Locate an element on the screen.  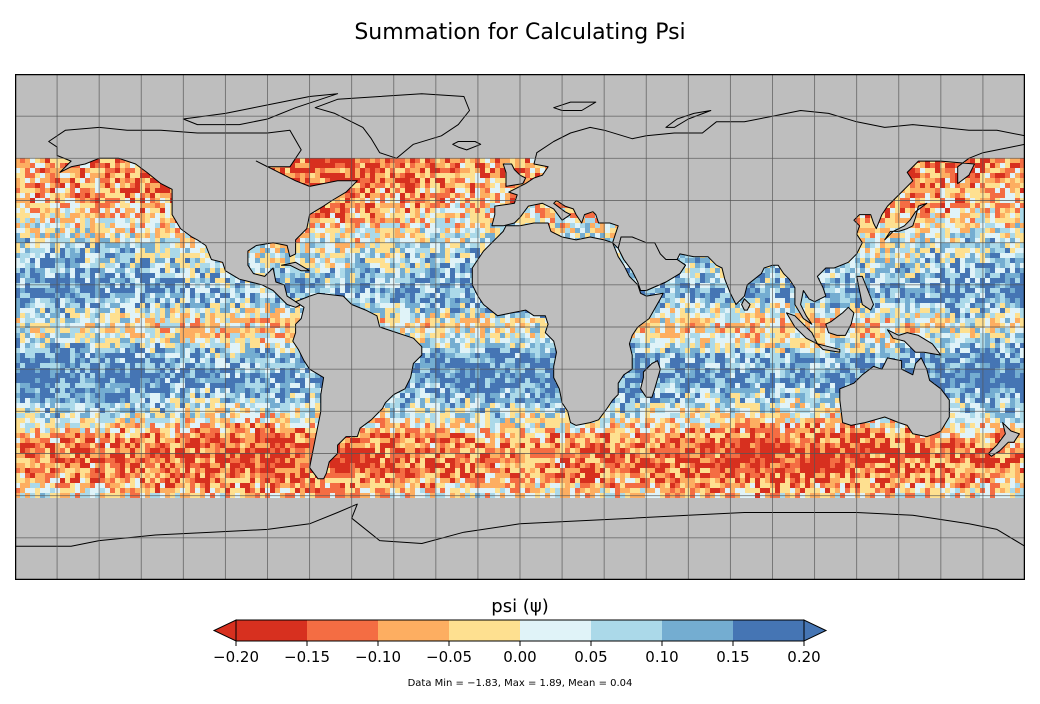
colorbar: −0.20 −0.15 −0.10 −0.05 0.00 0.05 0.10 0.15 0.20 is located at coordinates (520, 645).